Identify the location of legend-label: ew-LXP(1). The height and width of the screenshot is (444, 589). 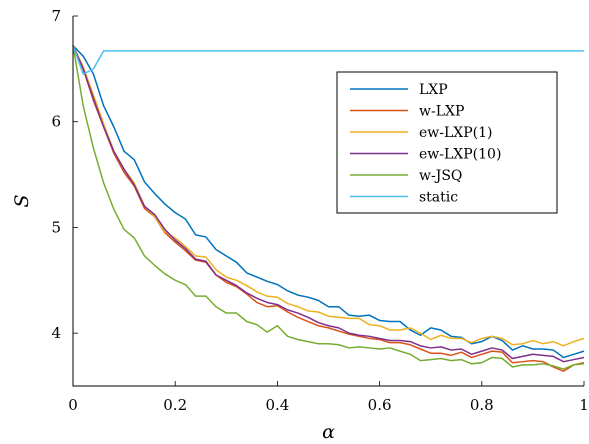
(456, 133).